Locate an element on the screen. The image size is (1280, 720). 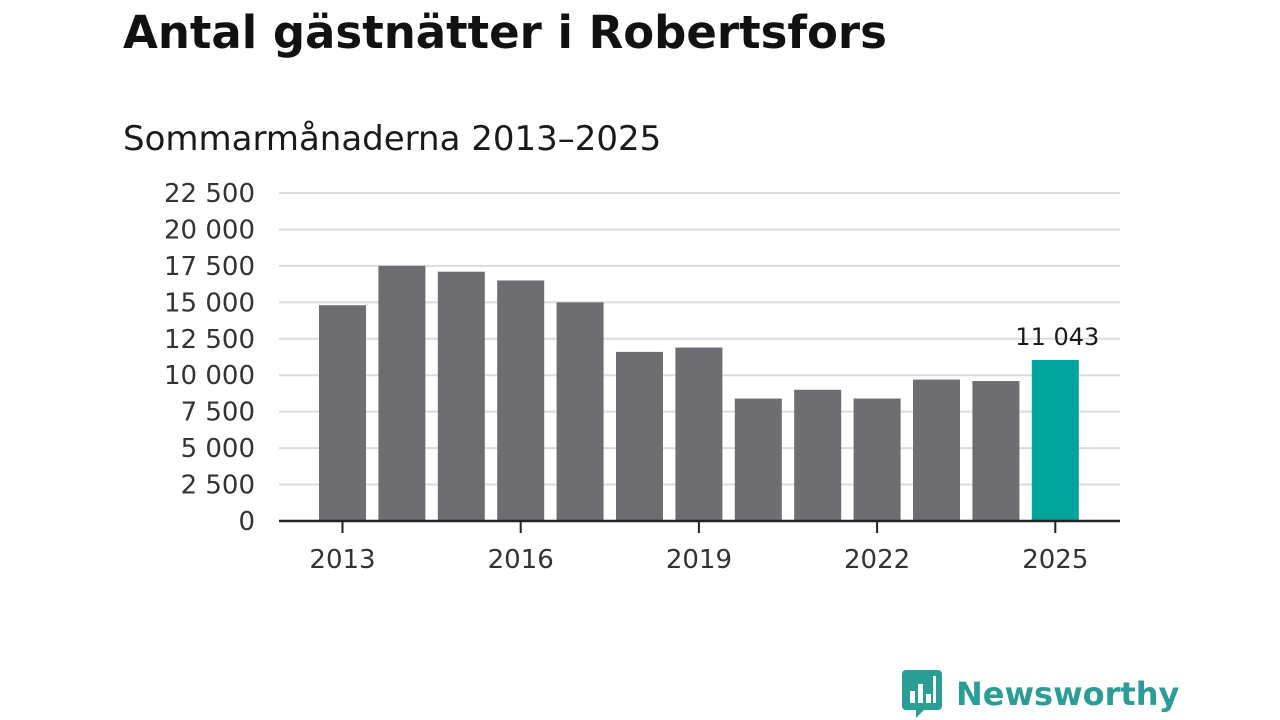
bar-2018 is located at coordinates (639, 436).